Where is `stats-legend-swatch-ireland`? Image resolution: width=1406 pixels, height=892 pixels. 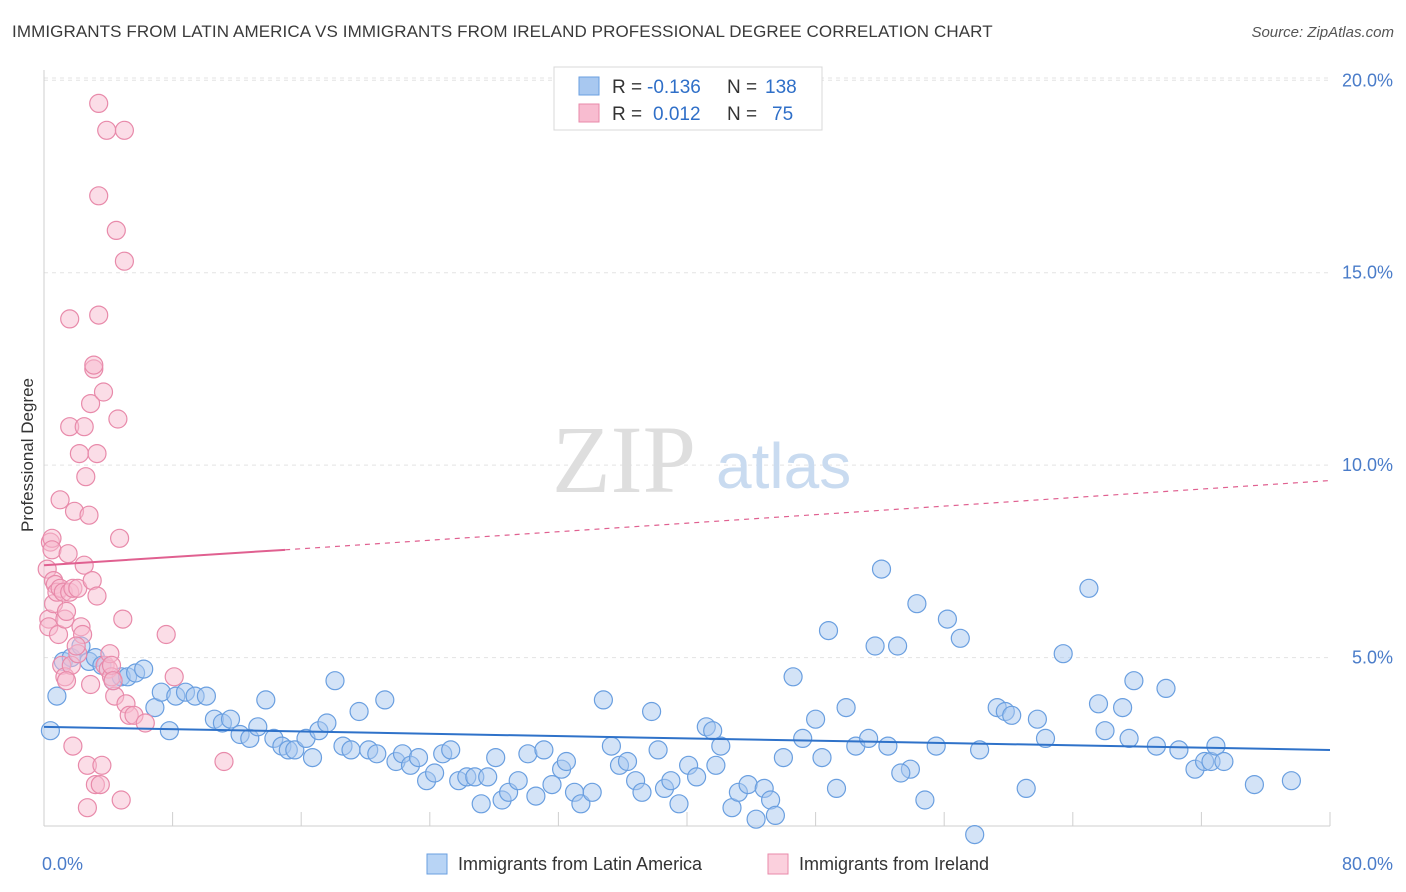
stats-legend-swatch-ireland is located at coordinates (589, 113).